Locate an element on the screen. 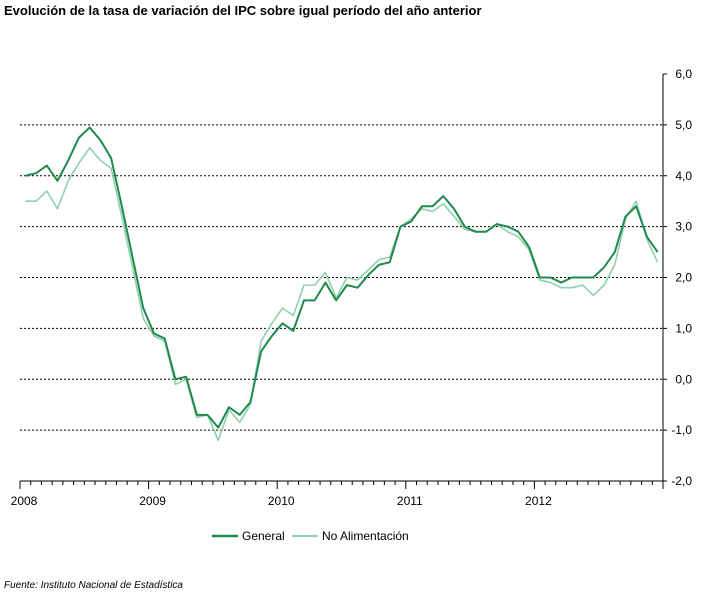 This screenshot has height=595, width=701. legend-label: General is located at coordinates (263, 536).